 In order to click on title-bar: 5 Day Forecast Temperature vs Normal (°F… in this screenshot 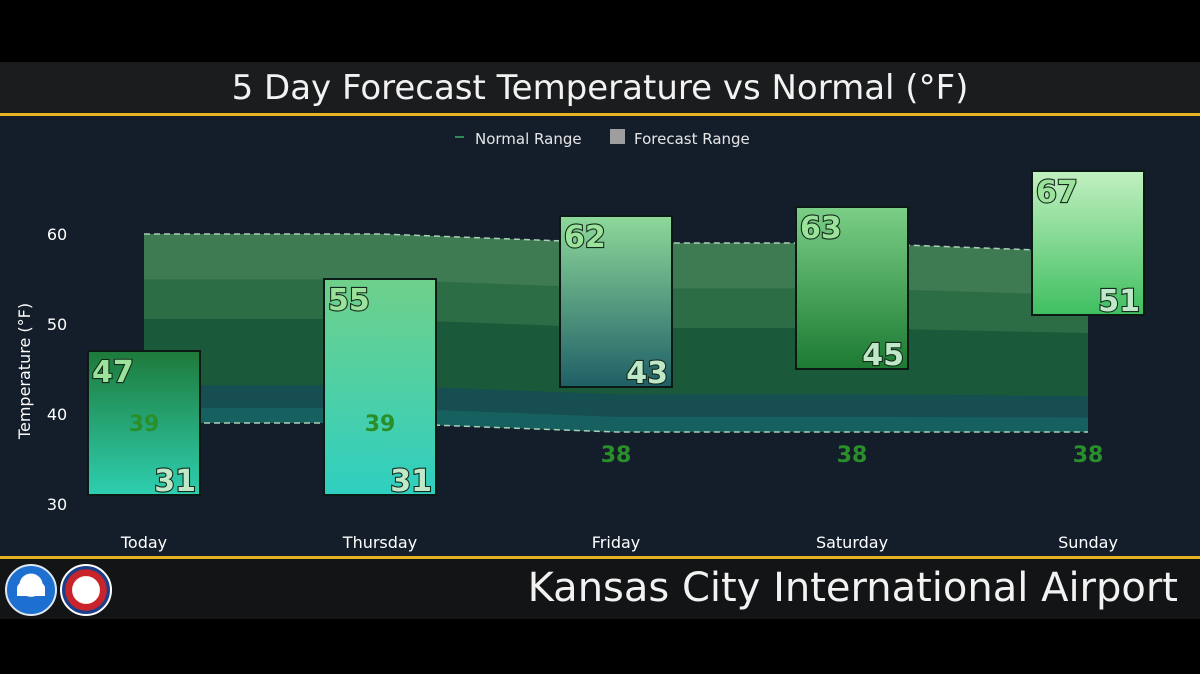, I will do `click(600, 89)`.